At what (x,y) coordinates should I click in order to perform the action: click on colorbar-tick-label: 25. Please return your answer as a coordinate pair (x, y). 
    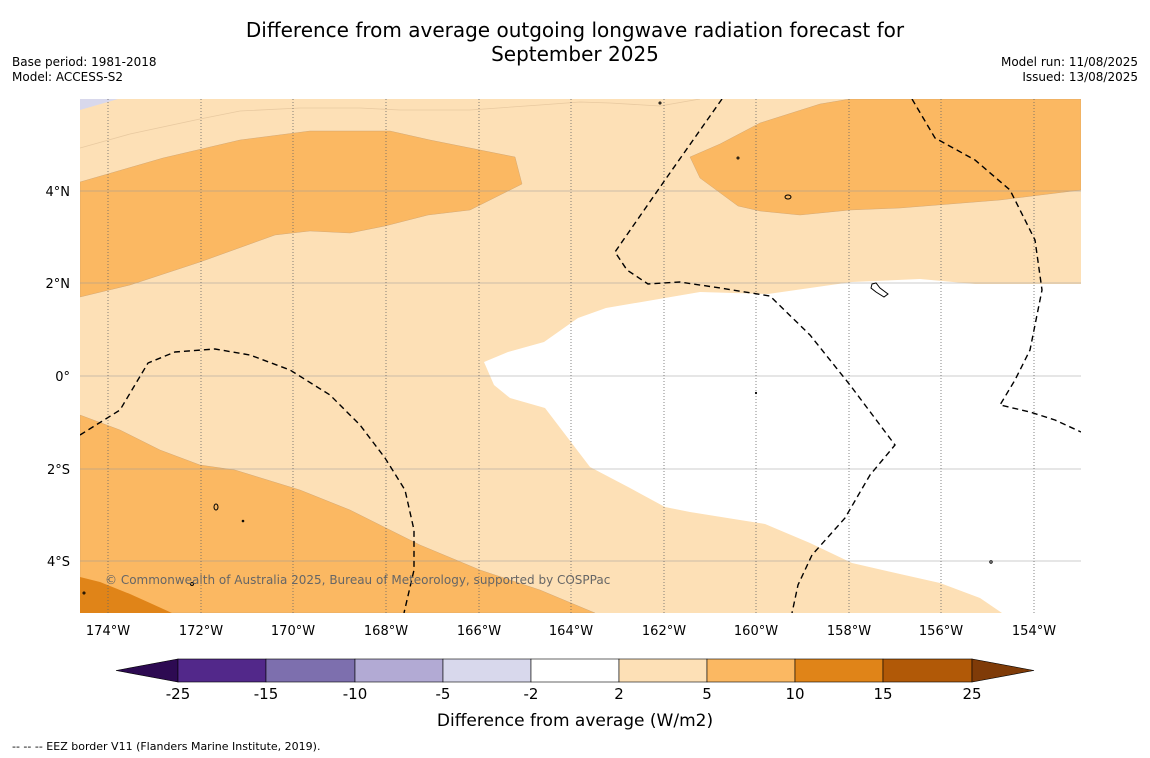
    Looking at the image, I should click on (971, 694).